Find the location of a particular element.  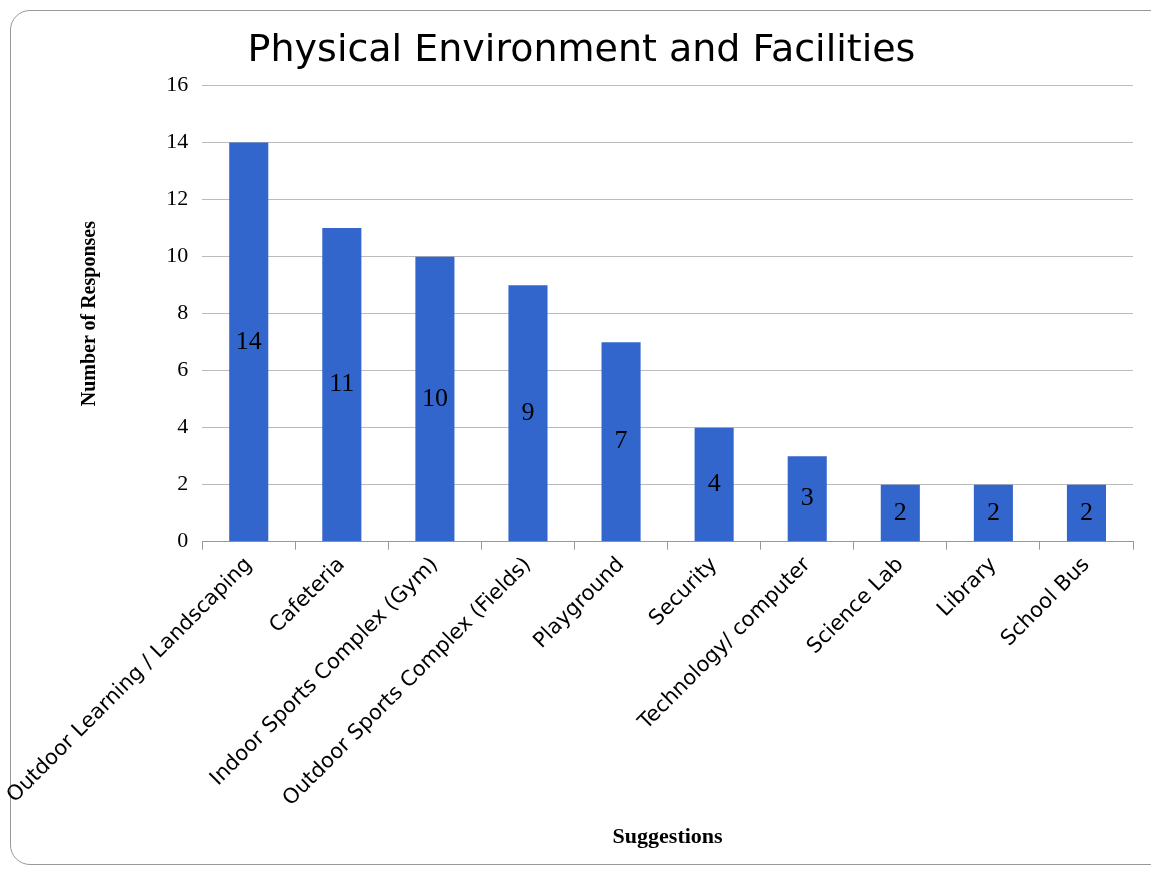

y-tick-label: 0 is located at coordinates (183, 540).